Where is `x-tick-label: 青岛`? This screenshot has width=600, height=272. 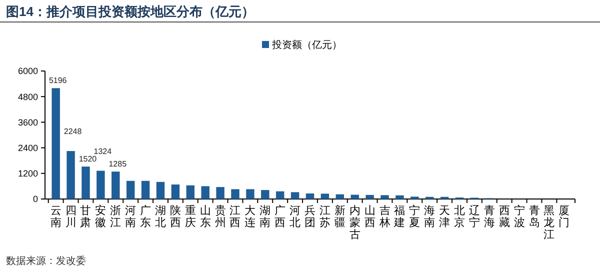 x-tick-label: 青岛 is located at coordinates (534, 216).